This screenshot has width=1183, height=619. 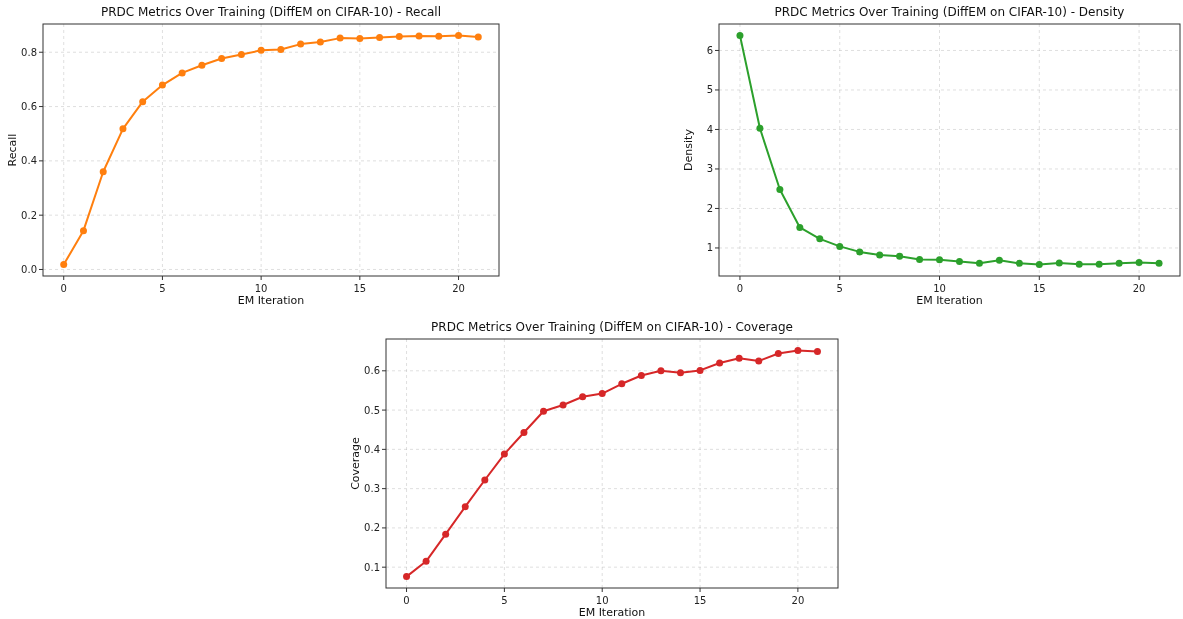 I want to click on y-axis-title: Density, so click(x=688, y=149).